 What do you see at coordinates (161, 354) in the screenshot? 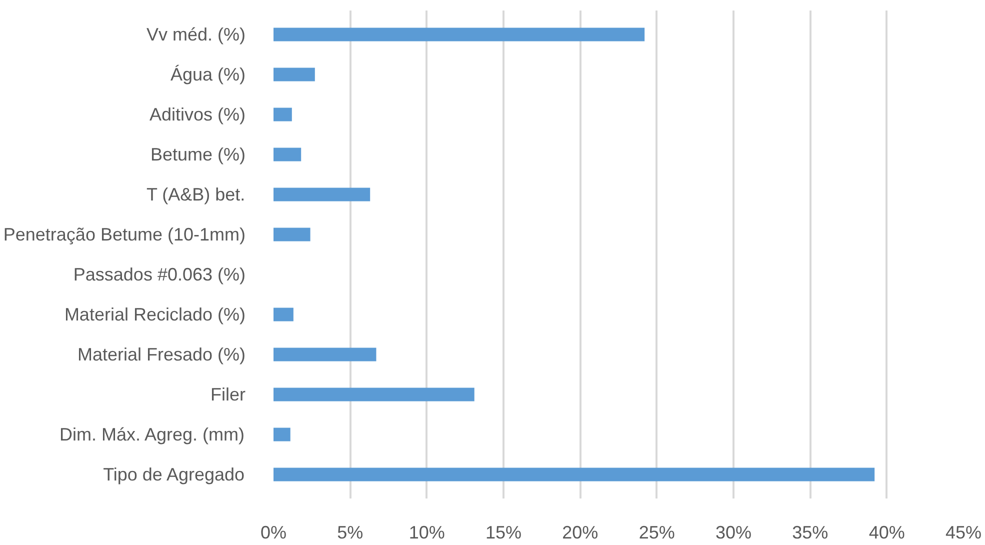
I see `y-tick-label: Material Fresado (%)` at bounding box center [161, 354].